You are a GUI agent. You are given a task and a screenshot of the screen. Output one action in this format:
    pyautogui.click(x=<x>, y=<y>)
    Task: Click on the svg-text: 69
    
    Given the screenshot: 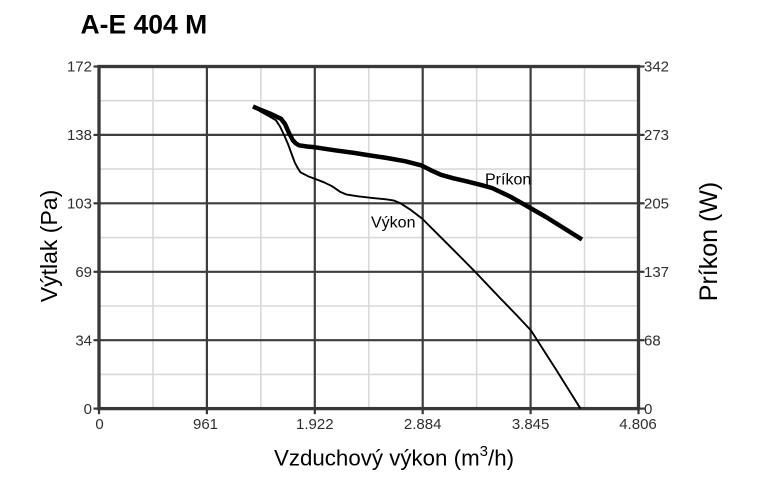 What is the action you would take?
    pyautogui.click(x=83, y=272)
    